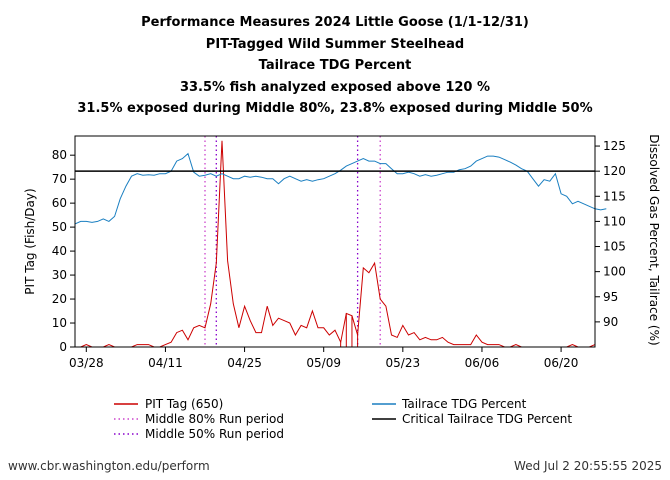 The height and width of the screenshot is (480, 670). I want to click on legend-label-tdg: Tailrace TDG Percent, so click(464, 404).